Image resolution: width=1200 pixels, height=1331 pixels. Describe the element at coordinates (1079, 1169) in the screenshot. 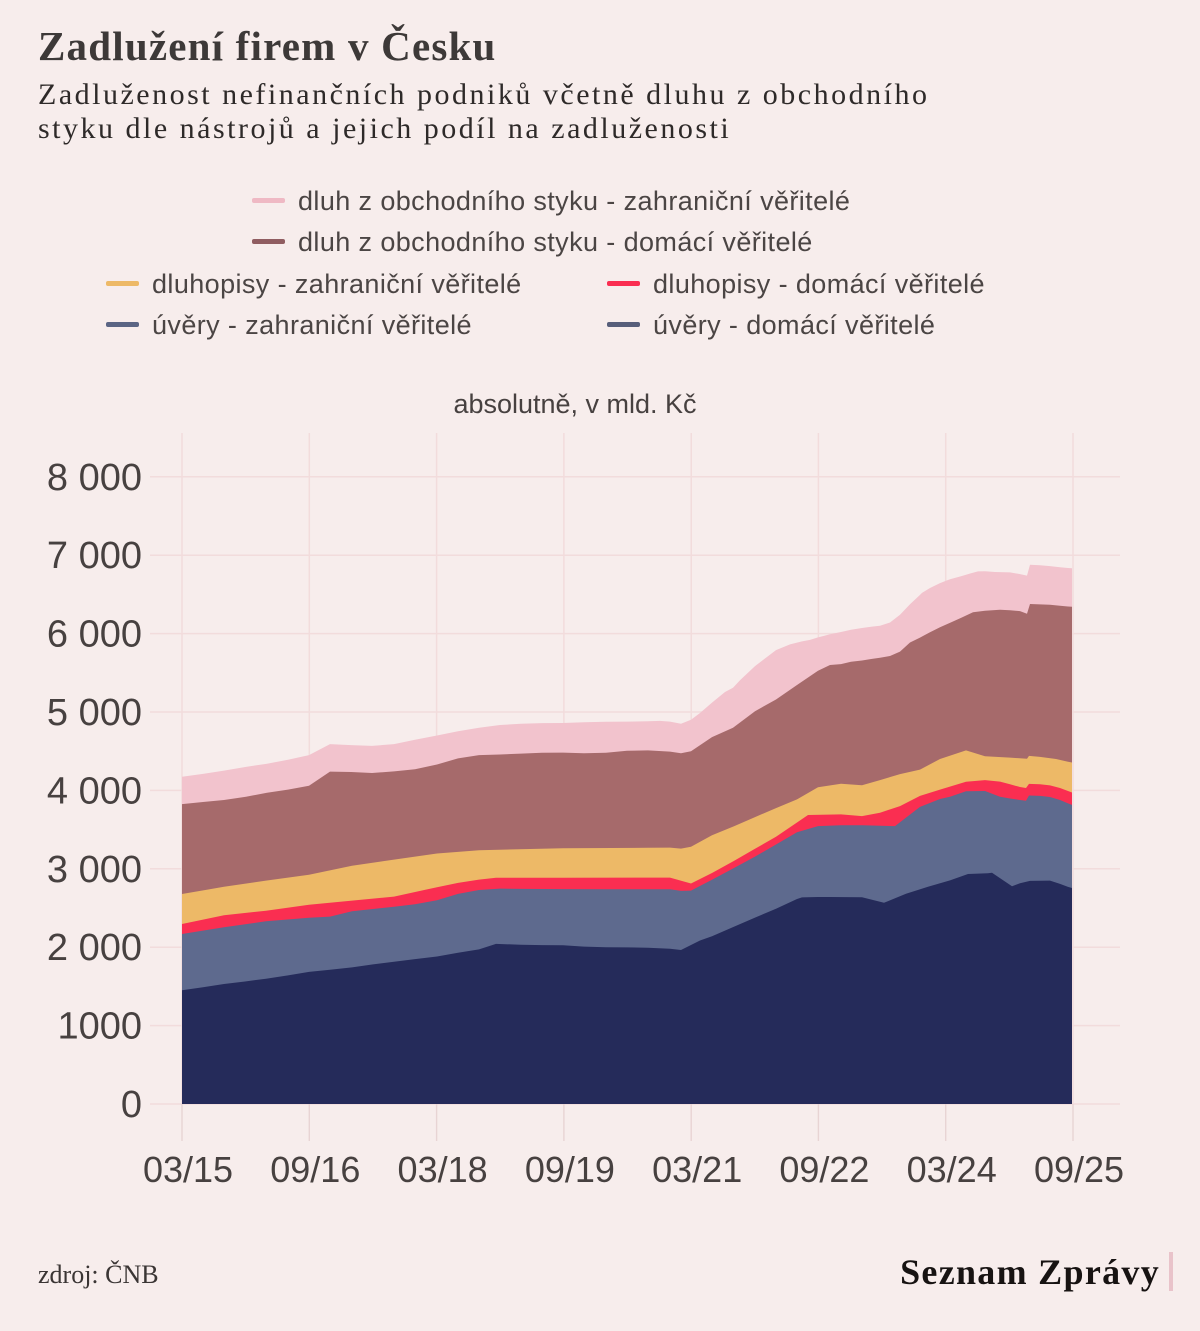

I see `svg-text: 09/25` at that location.